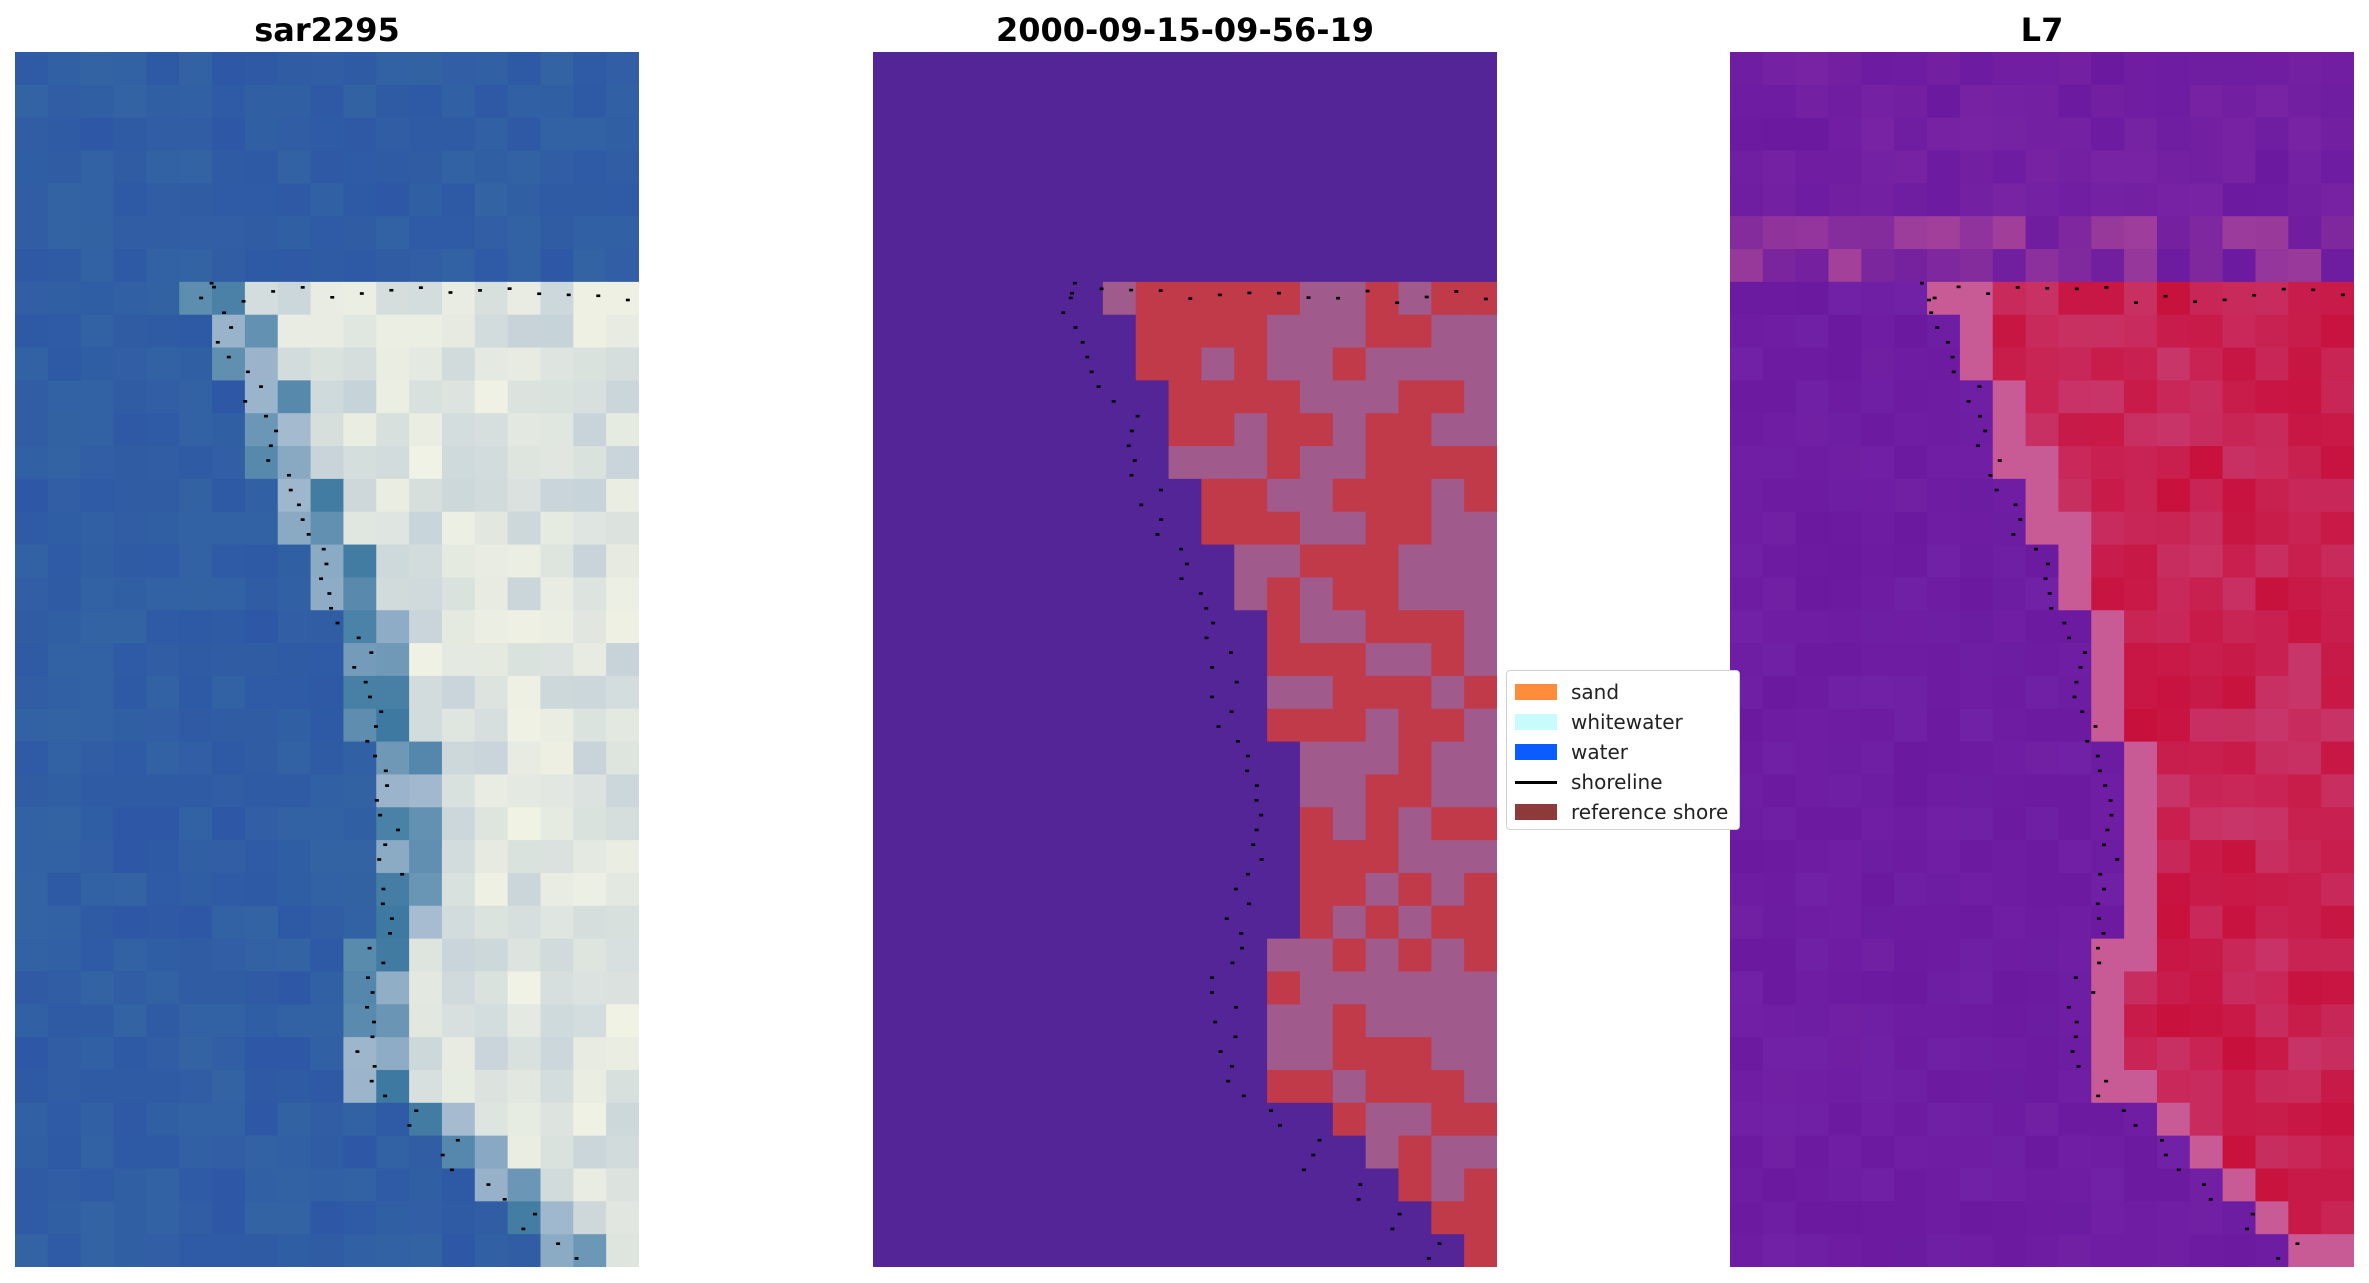  I want to click on legend-item-sand: sand, so click(1563, 692).